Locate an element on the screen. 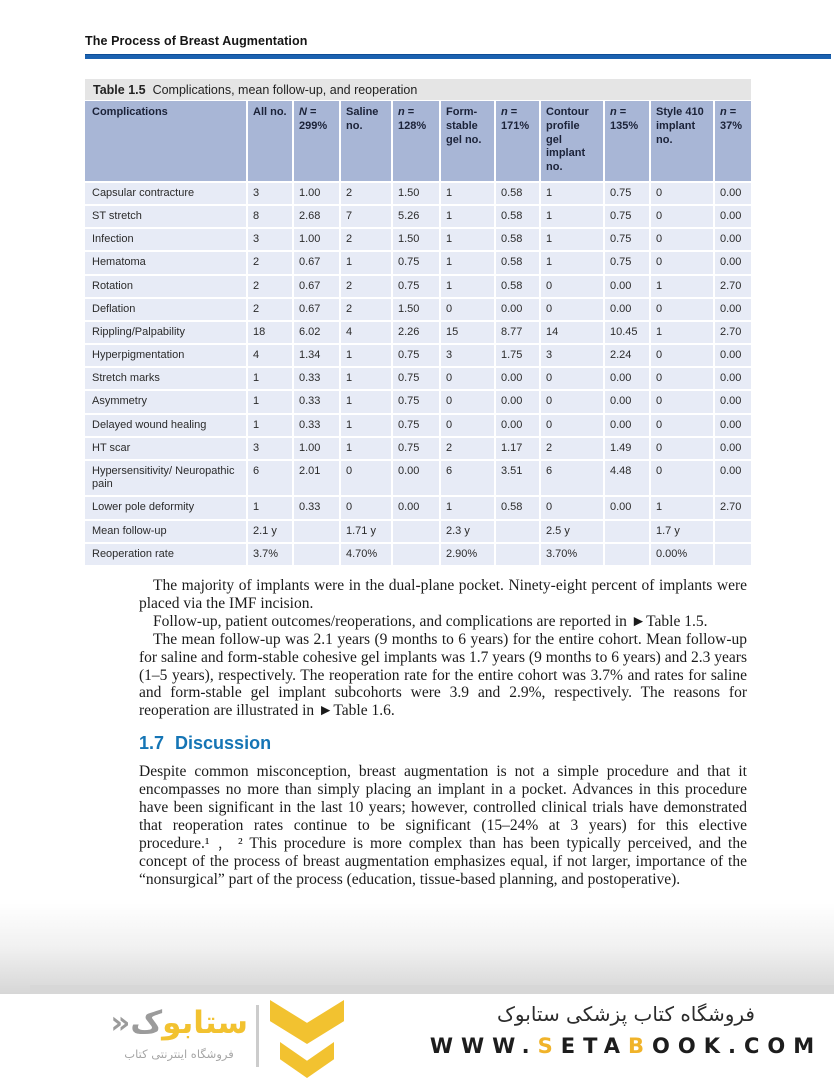 This screenshot has height=1080, width=834. url-text: ETA is located at coordinates (594, 1046).